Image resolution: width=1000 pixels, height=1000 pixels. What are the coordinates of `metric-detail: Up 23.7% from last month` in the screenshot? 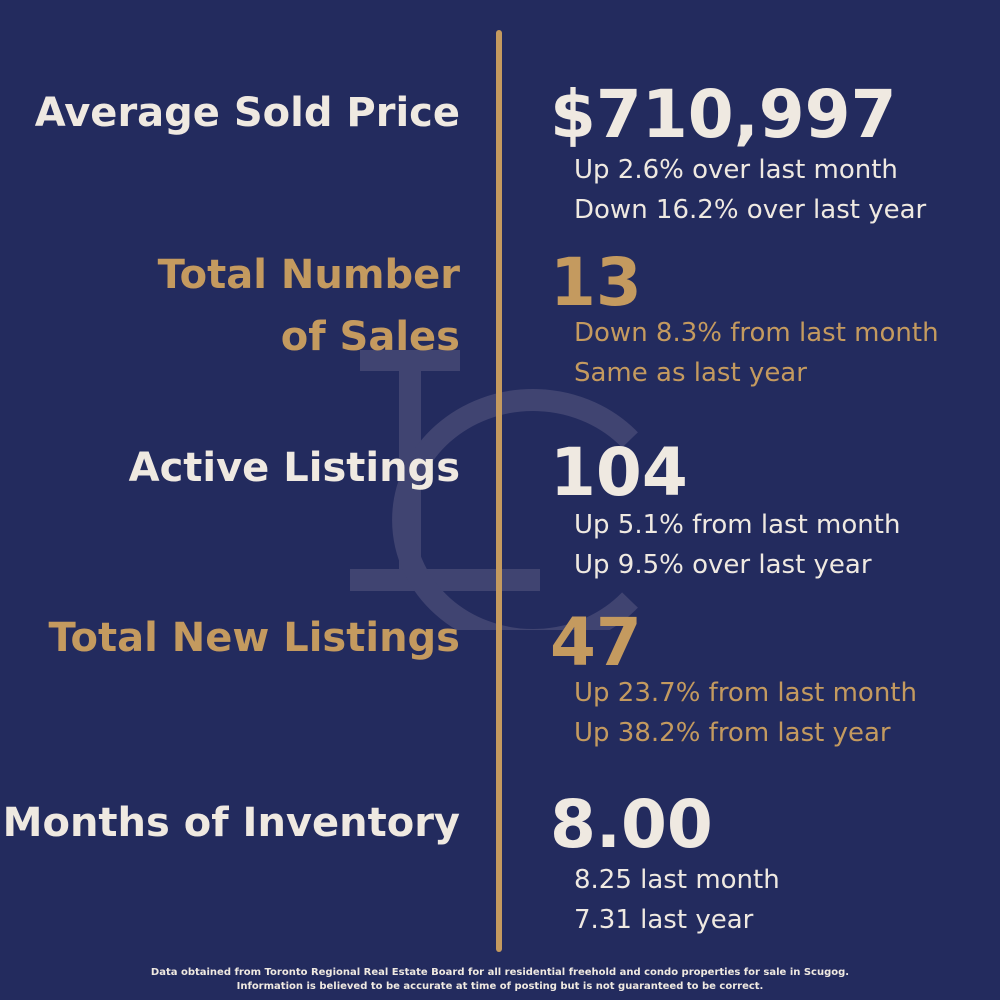 It's located at (745, 693).